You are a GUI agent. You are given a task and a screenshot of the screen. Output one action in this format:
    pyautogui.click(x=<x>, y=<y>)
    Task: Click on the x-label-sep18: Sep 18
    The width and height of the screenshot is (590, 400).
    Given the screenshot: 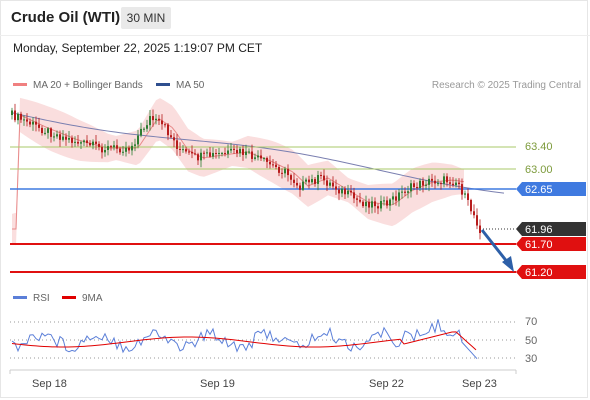 What is the action you would take?
    pyautogui.click(x=49, y=384)
    